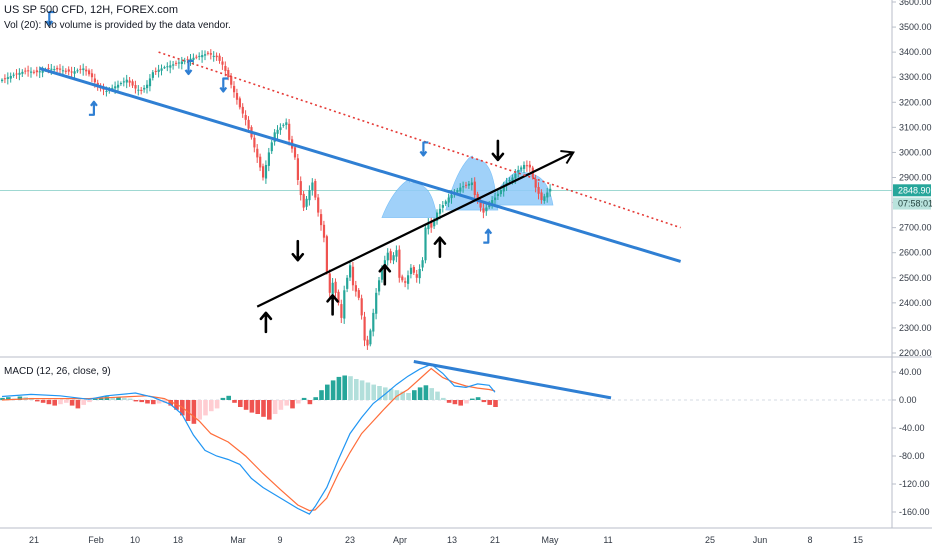  What do you see at coordinates (915, 253) in the screenshot?
I see `price-tick-label: 2600.00` at bounding box center [915, 253].